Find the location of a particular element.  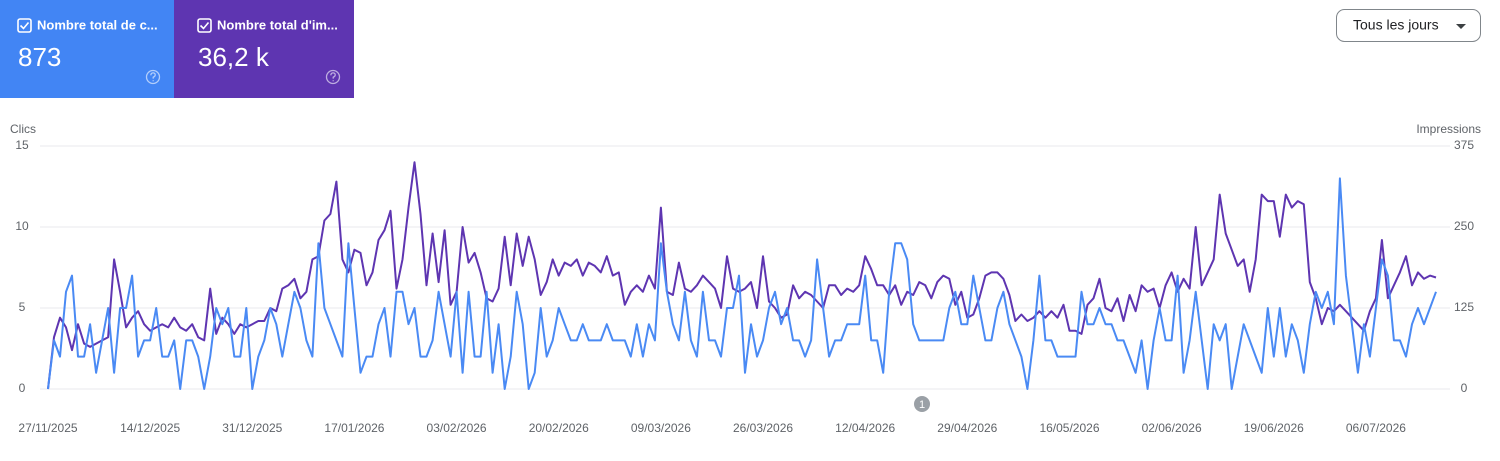

y-tick-label: 15 is located at coordinates (22, 145).